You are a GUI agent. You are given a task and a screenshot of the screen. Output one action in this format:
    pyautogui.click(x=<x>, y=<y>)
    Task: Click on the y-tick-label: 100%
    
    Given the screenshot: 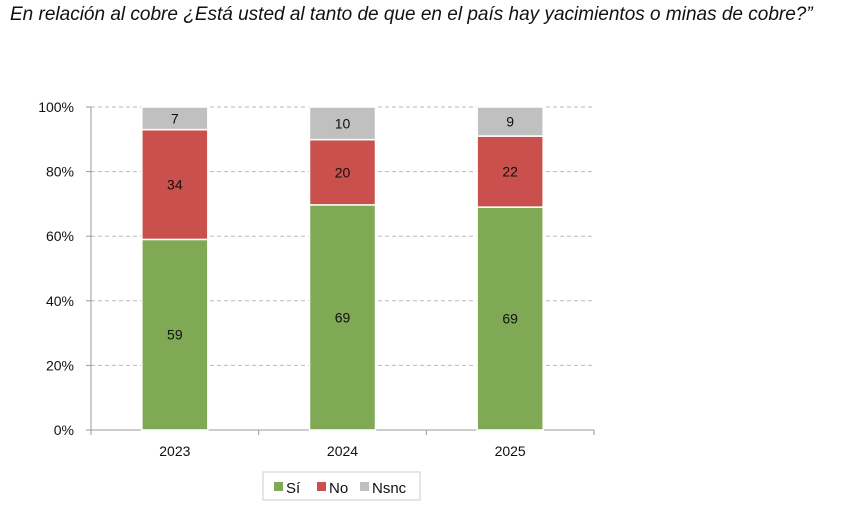 What is the action you would take?
    pyautogui.click(x=56, y=107)
    